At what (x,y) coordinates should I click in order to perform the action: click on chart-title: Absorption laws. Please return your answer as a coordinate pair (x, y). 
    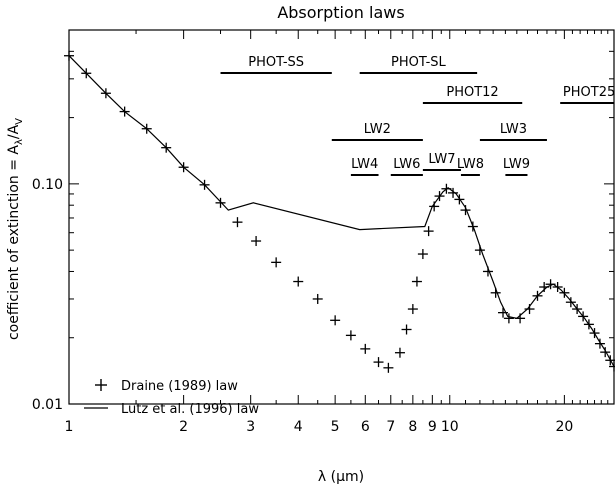
    Looking at the image, I should click on (340, 12).